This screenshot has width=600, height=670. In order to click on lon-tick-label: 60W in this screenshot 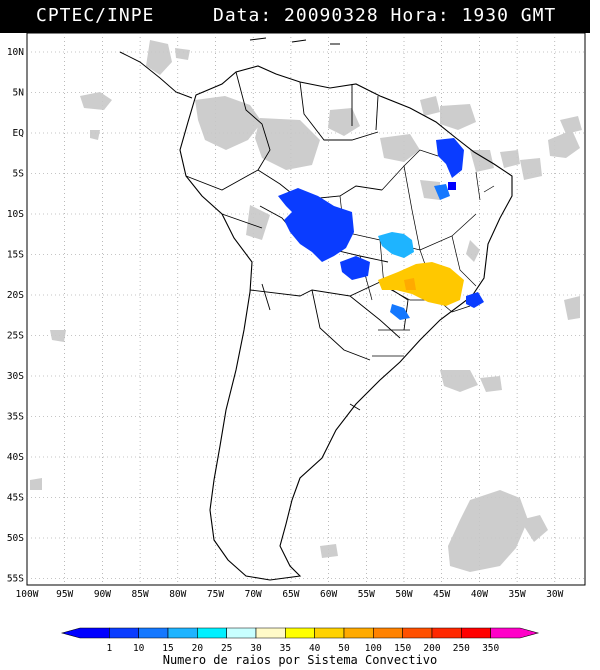, I will do `click(328, 594)`.